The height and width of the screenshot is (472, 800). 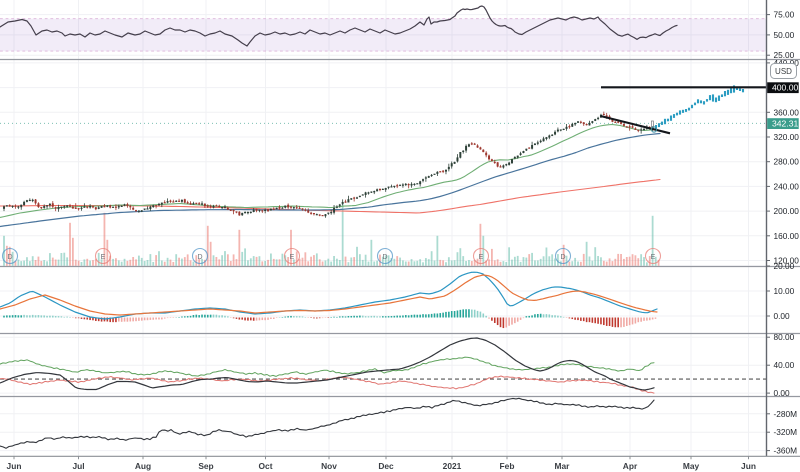 What do you see at coordinates (386, 466) in the screenshot?
I see `svg-text: Dec` at bounding box center [386, 466].